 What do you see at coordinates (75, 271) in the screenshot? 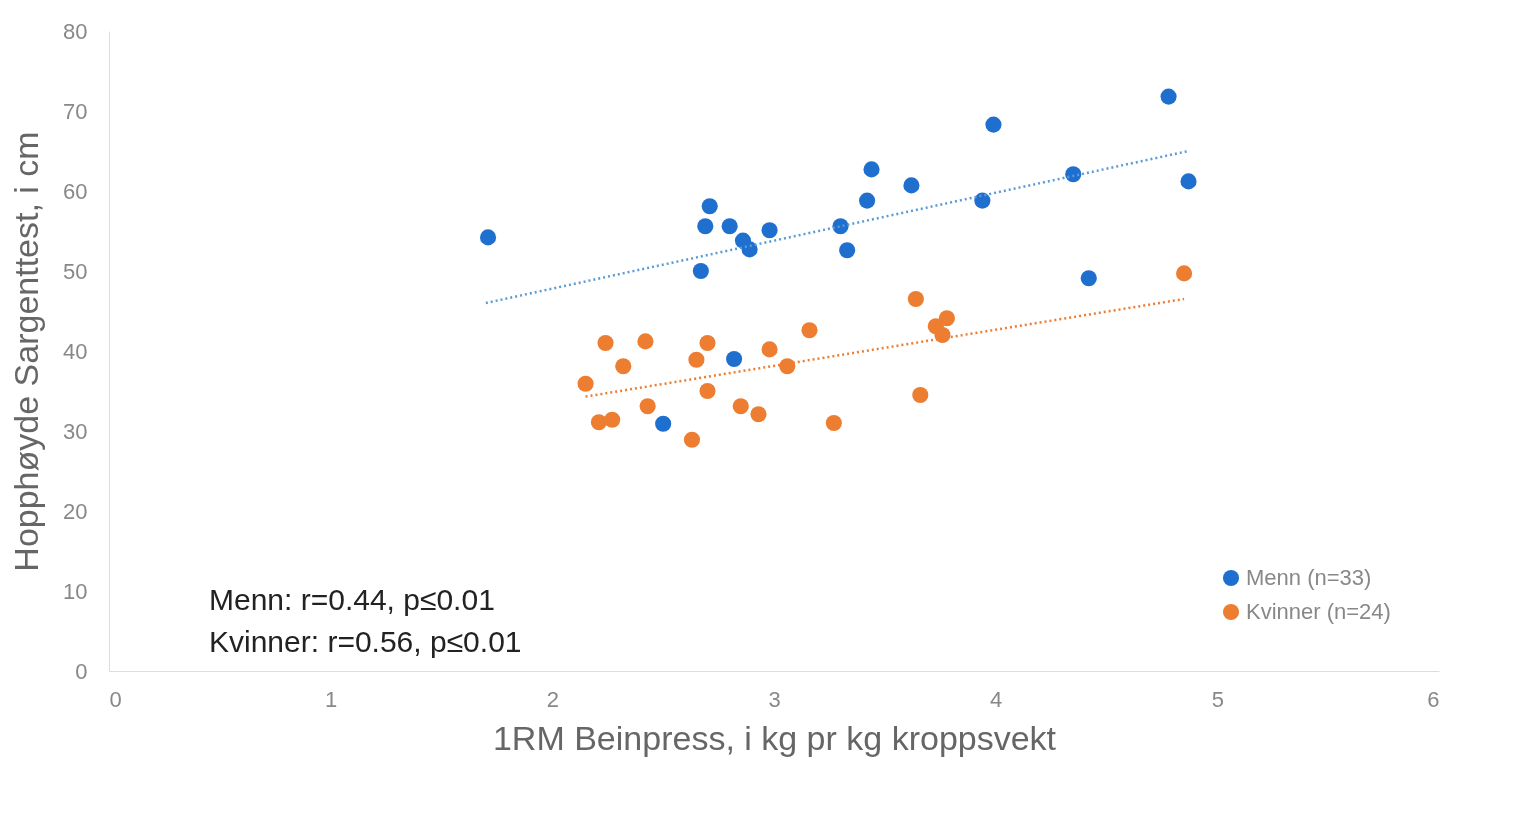
I see `y-tick-label: 50` at bounding box center [75, 271].